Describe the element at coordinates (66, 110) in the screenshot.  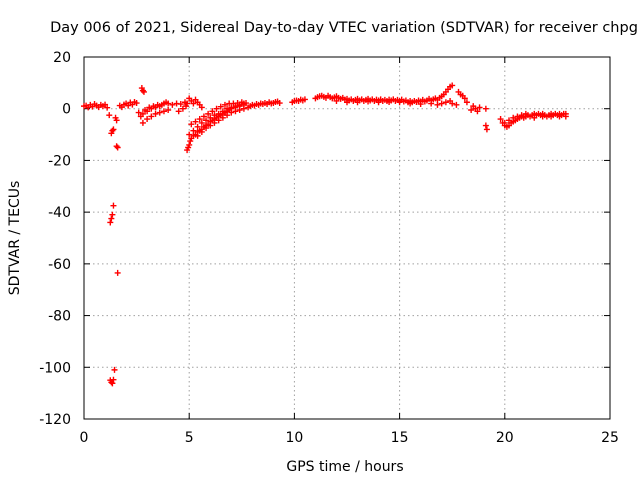
I see `y-tick-label: 0` at that location.